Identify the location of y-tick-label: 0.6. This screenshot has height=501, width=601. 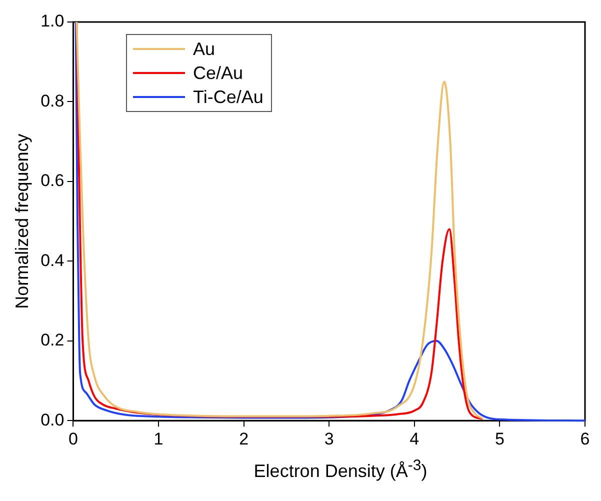
(52, 180).